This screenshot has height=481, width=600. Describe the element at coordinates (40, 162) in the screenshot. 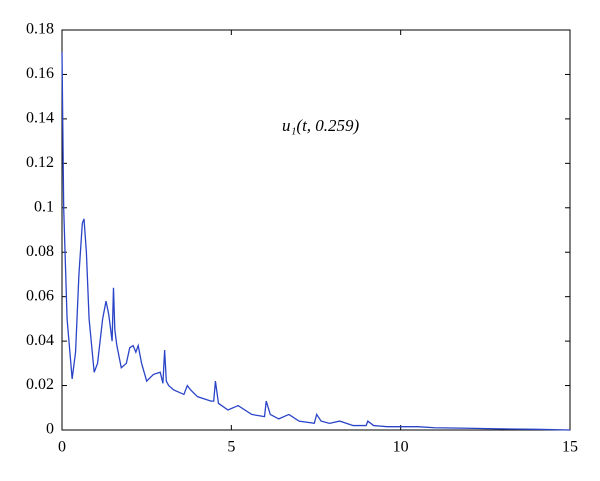

I see `y-tick-label: 0.12` at that location.